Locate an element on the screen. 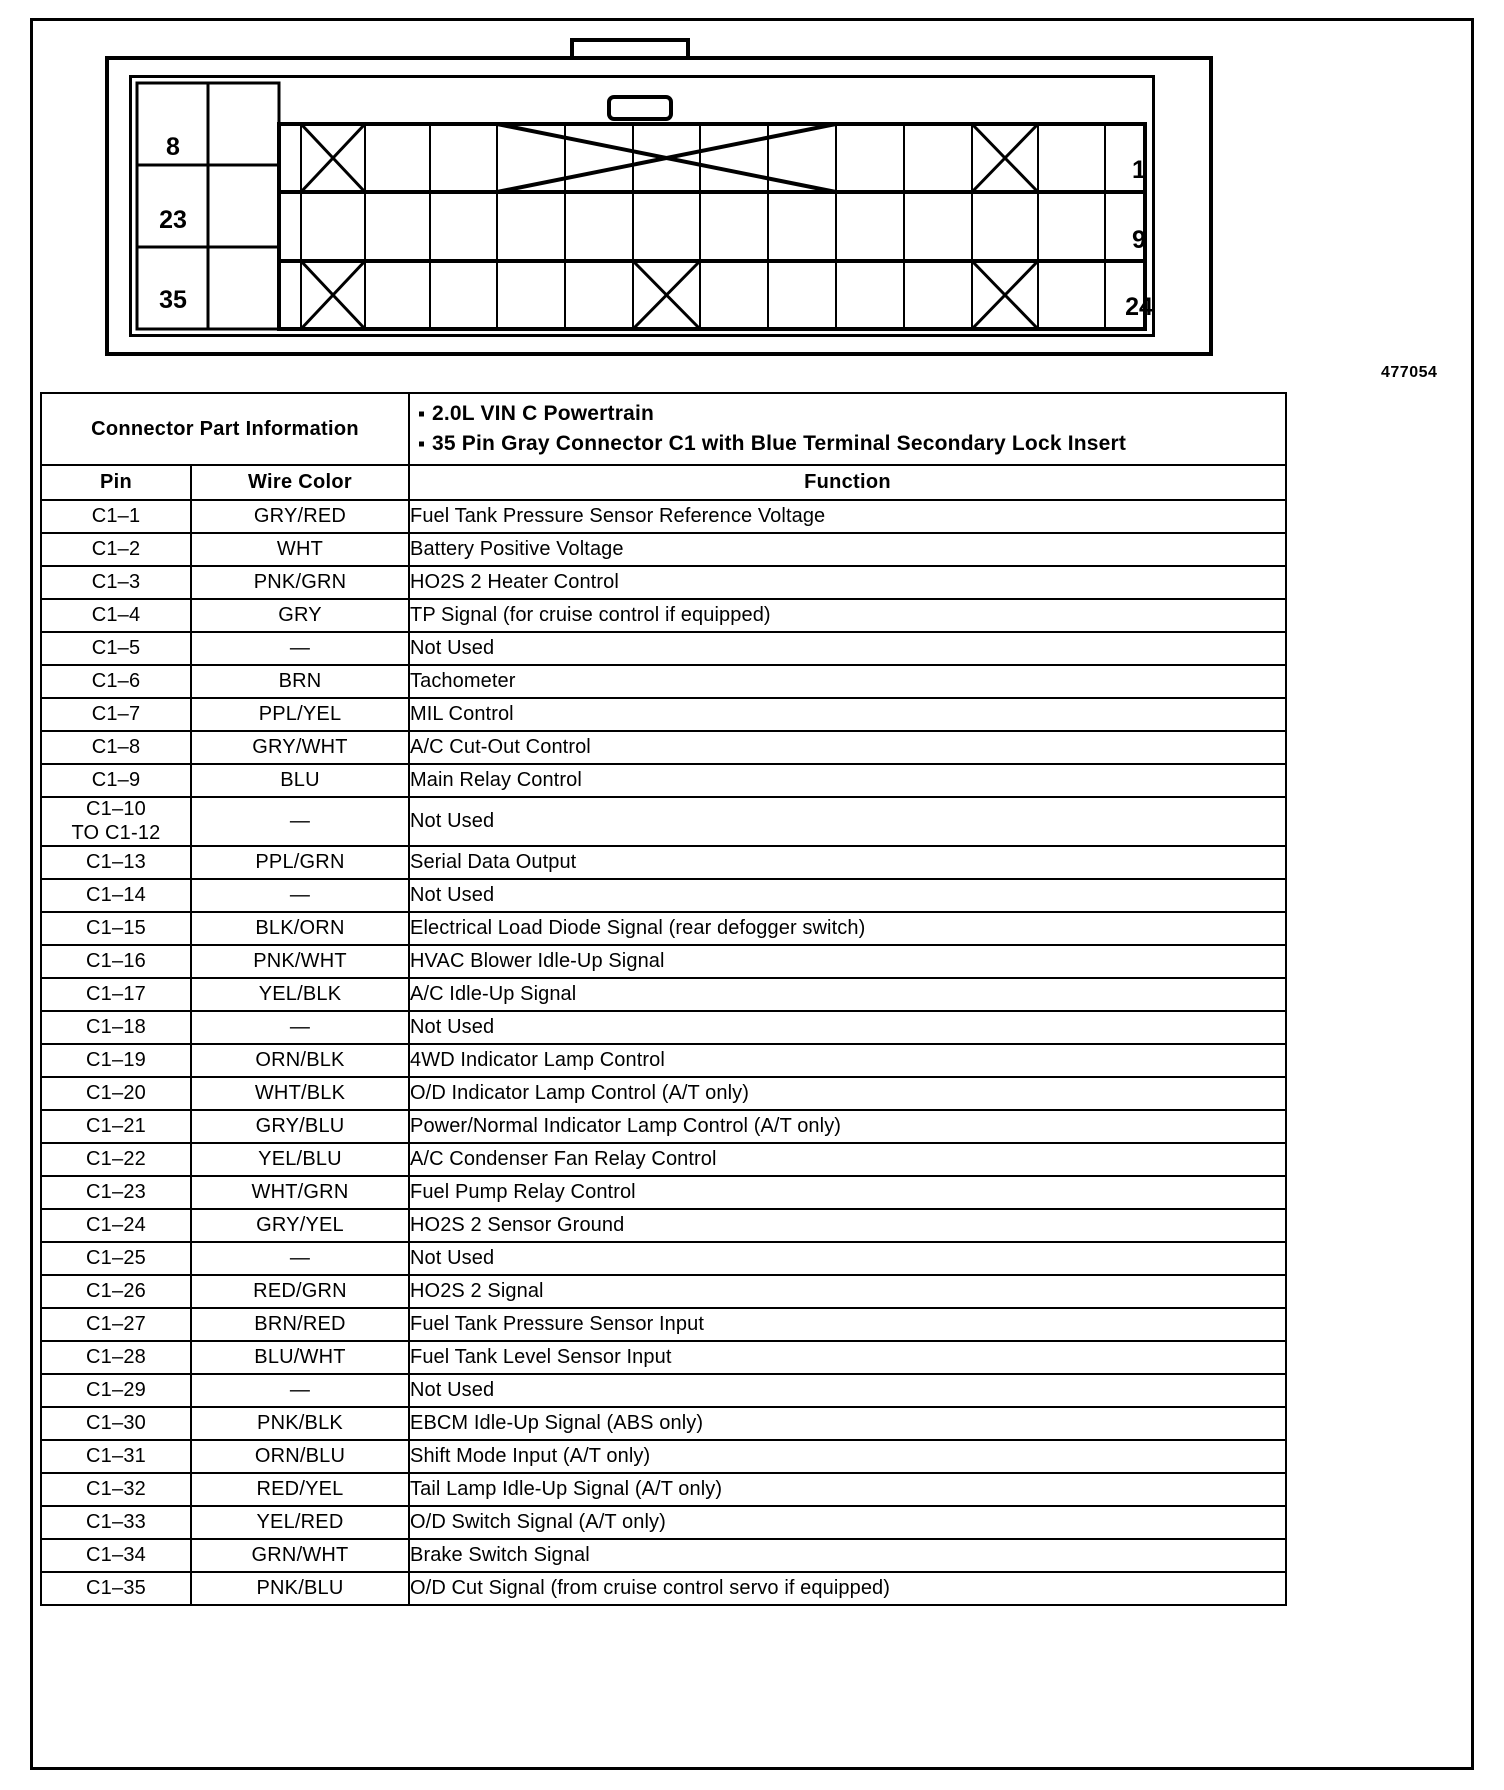  cell-function: Battery Positive Voltage is located at coordinates (847, 549).